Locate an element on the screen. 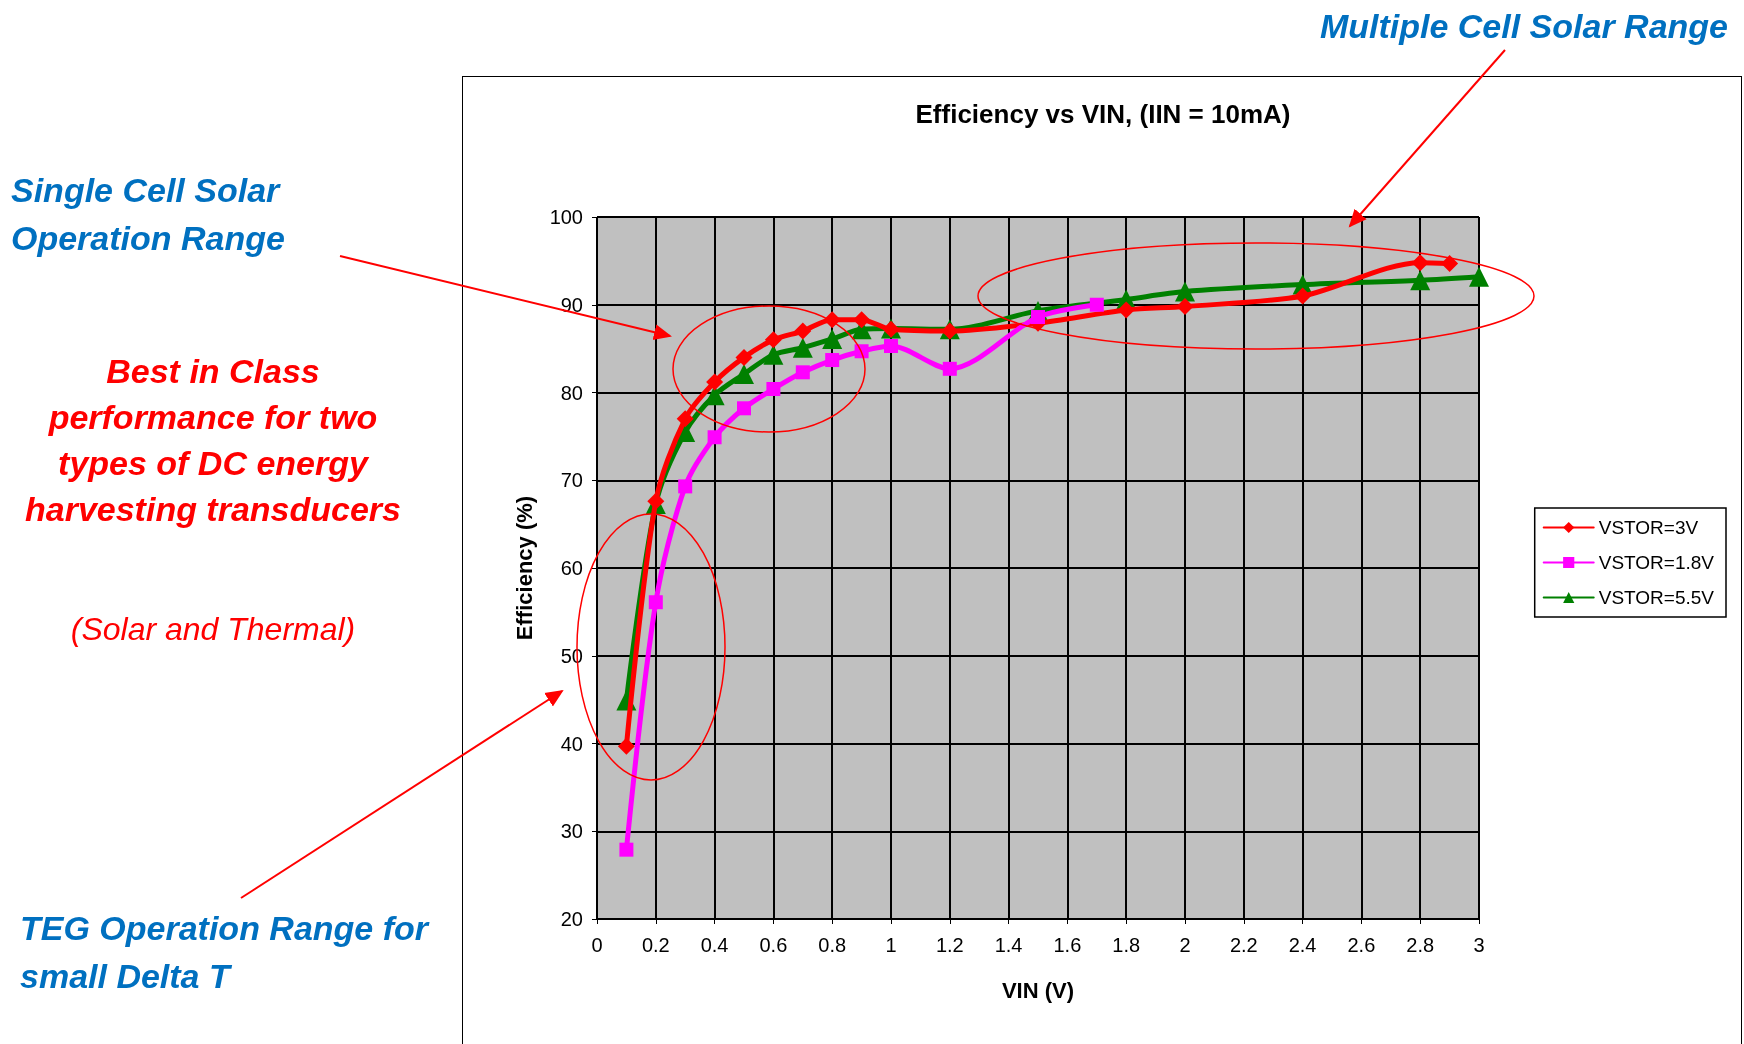 The height and width of the screenshot is (1044, 1744). y-tick-label: 20 is located at coordinates (571, 919).